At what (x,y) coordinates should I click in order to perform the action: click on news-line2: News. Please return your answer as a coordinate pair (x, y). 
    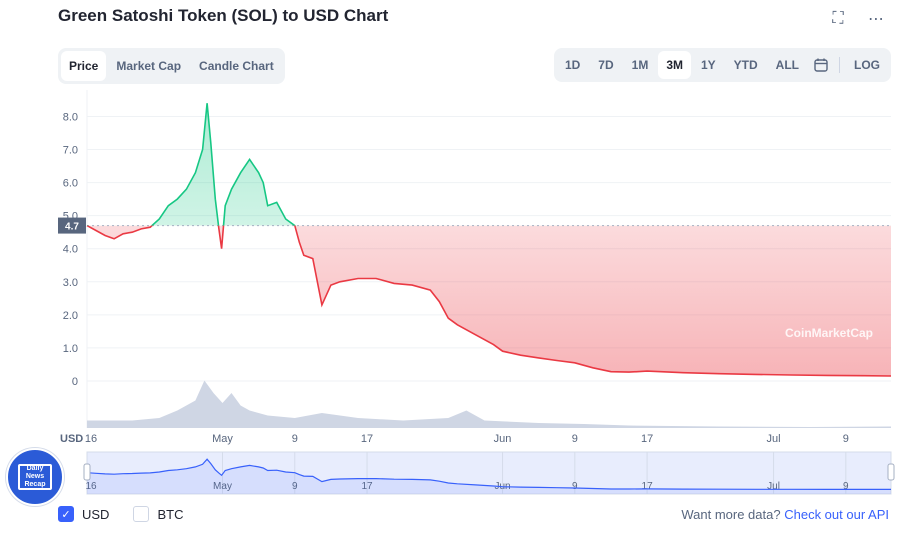
    Looking at the image, I should click on (35, 476).